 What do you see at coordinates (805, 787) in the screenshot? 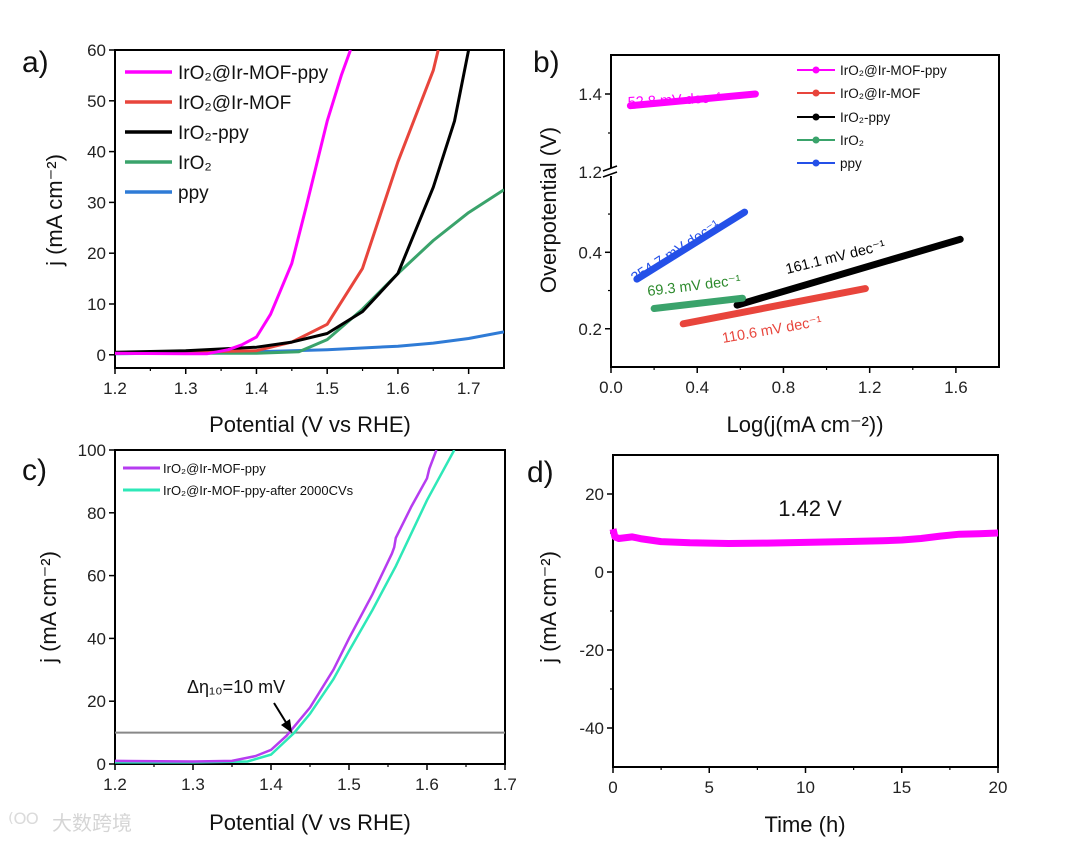
I see `x-tick-label: 10` at bounding box center [805, 787].